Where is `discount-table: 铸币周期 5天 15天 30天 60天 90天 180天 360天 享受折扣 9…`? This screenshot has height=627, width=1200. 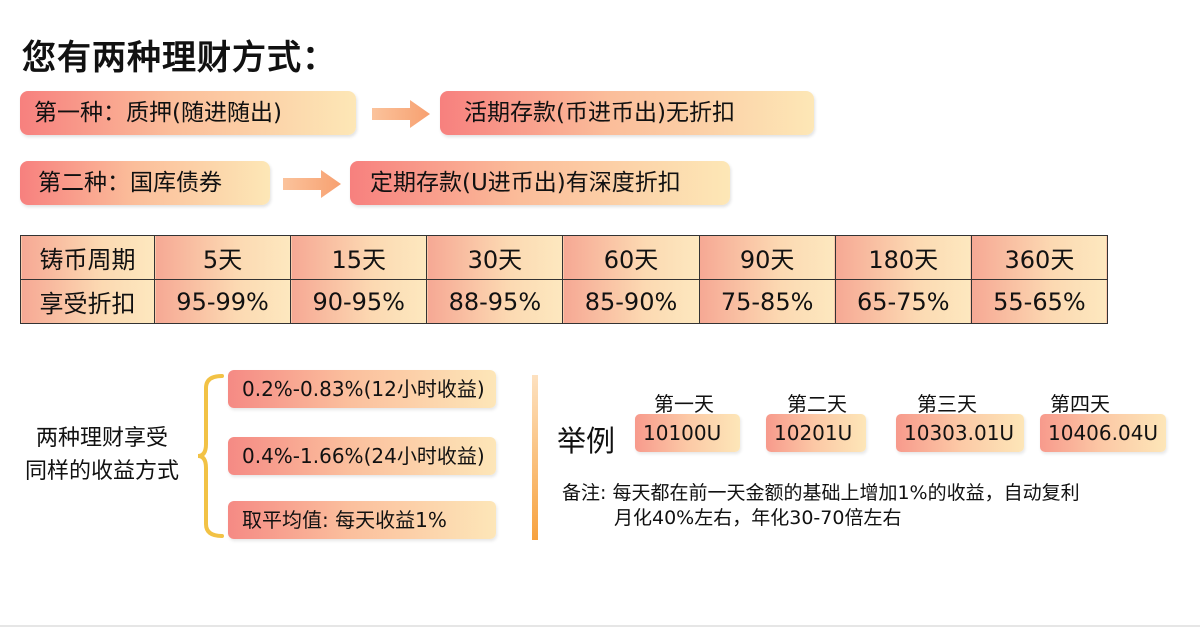 discount-table: 铸币周期 5天 15天 30天 60天 90天 180天 360天 享受折扣 9… is located at coordinates (564, 279).